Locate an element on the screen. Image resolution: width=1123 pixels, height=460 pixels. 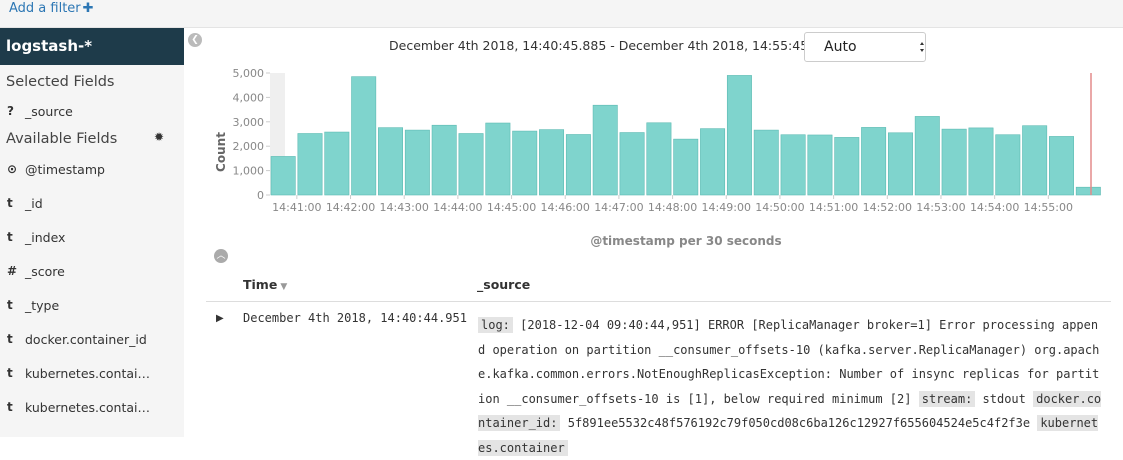
collapse-chart-icon: ︿ is located at coordinates (221, 256).